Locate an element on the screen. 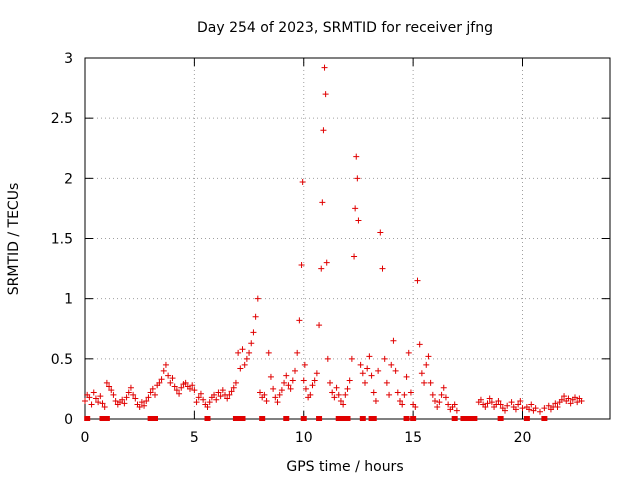 The height and width of the screenshot is (480, 640). y-tick-label: 2 is located at coordinates (68, 179).